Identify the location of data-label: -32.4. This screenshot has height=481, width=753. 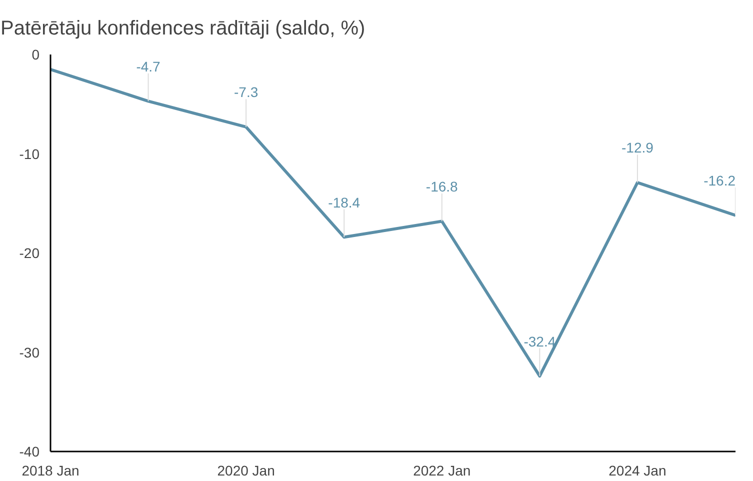
(540, 341).